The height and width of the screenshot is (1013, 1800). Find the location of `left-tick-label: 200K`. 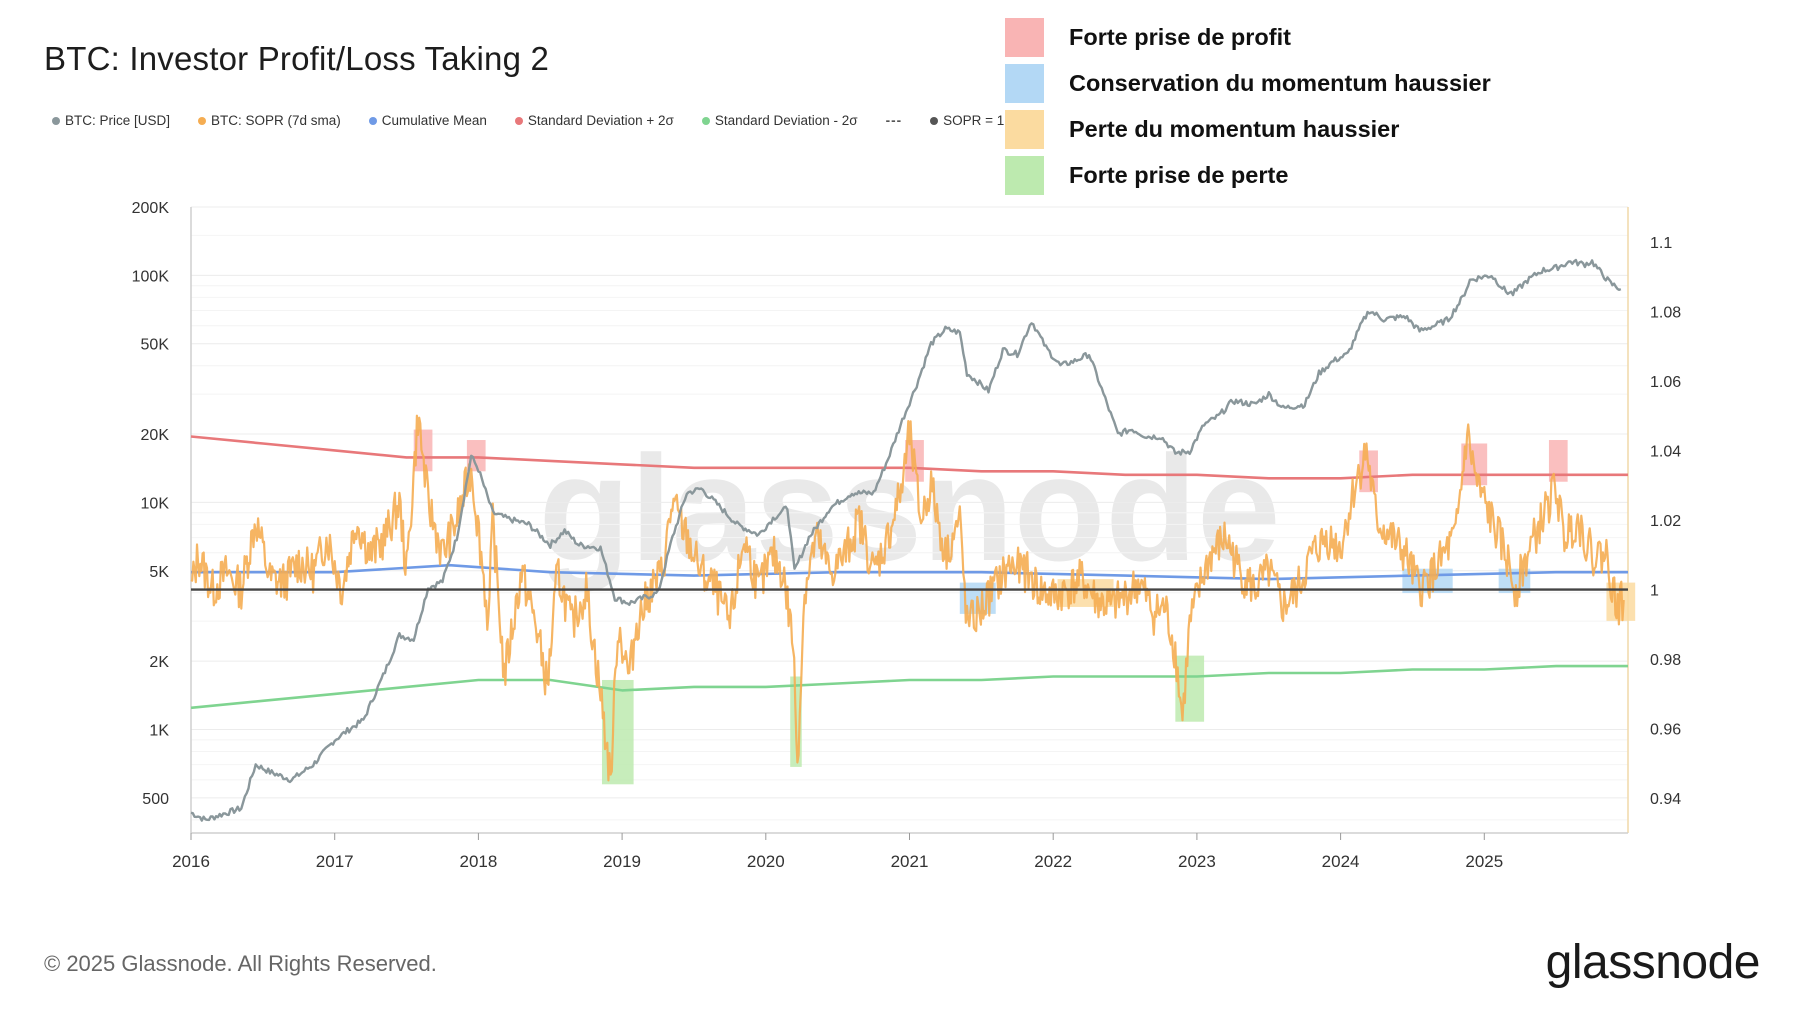

left-tick-label: 200K is located at coordinates (151, 208).